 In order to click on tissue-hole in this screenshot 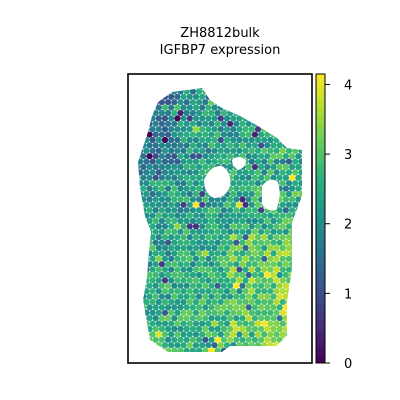, I will do `click(217, 181)`.